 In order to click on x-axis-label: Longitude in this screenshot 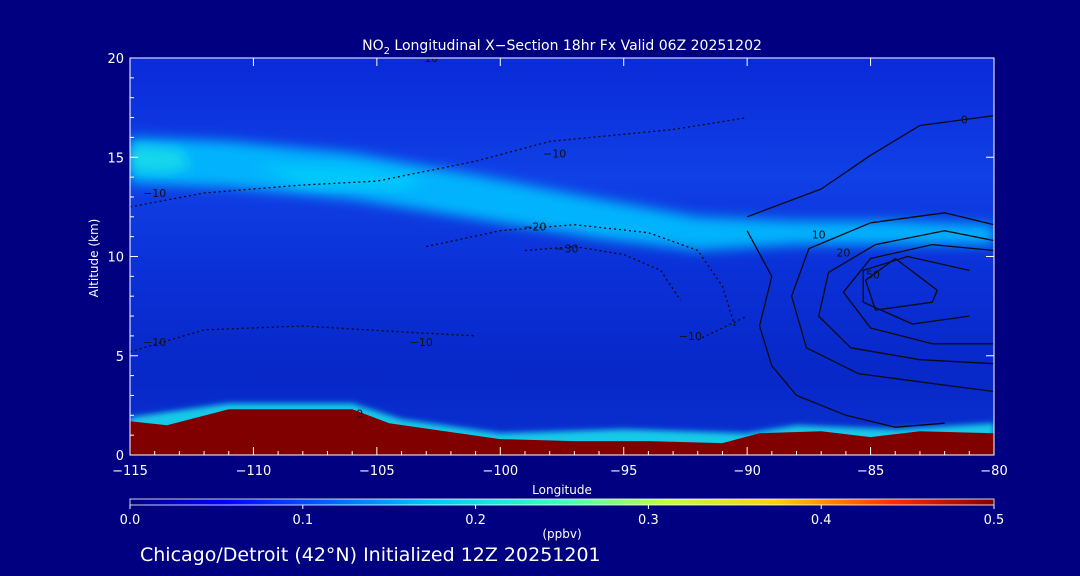, I will do `click(562, 490)`.